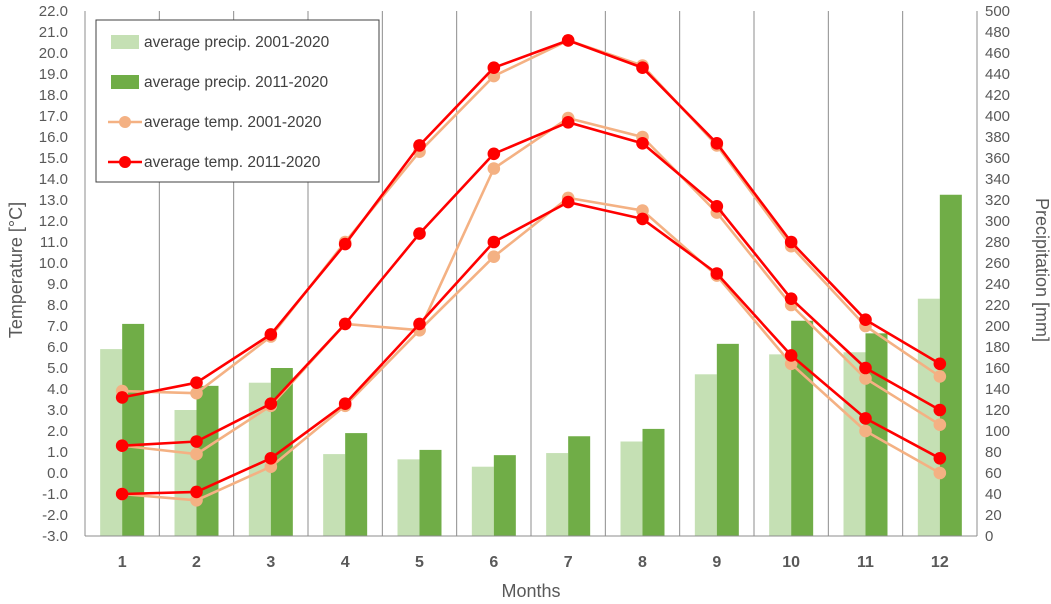  What do you see at coordinates (997, 431) in the screenshot?
I see `y-right-tick-label: 100` at bounding box center [997, 431].